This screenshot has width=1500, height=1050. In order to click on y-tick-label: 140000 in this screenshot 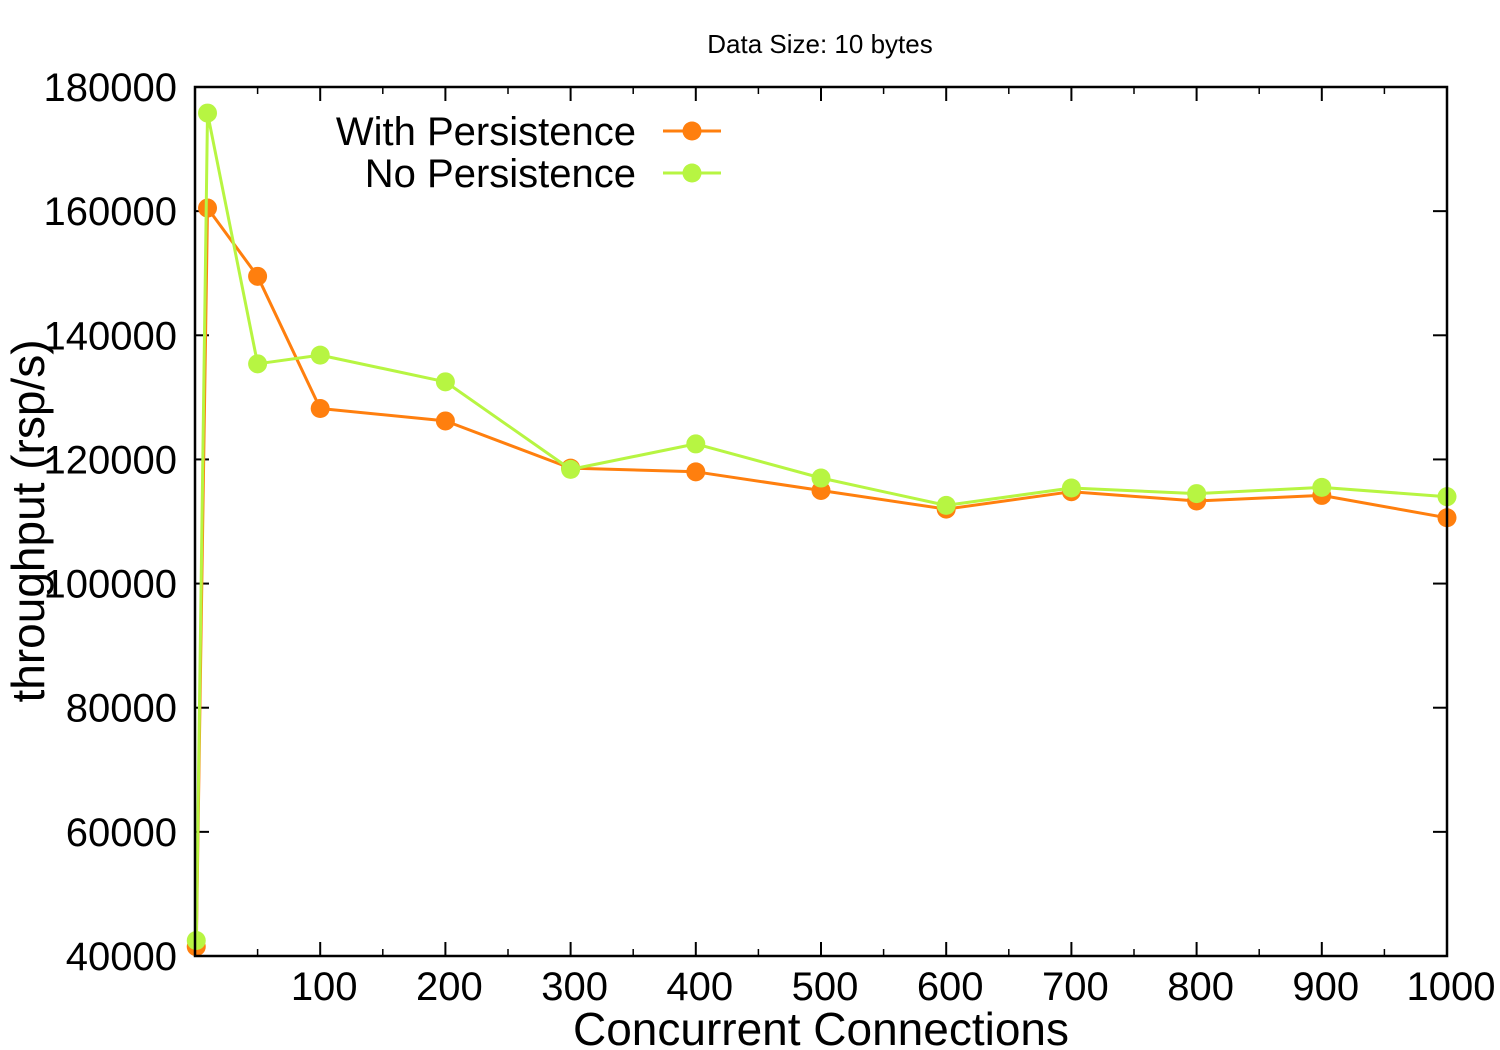, I will do `click(110, 336)`.